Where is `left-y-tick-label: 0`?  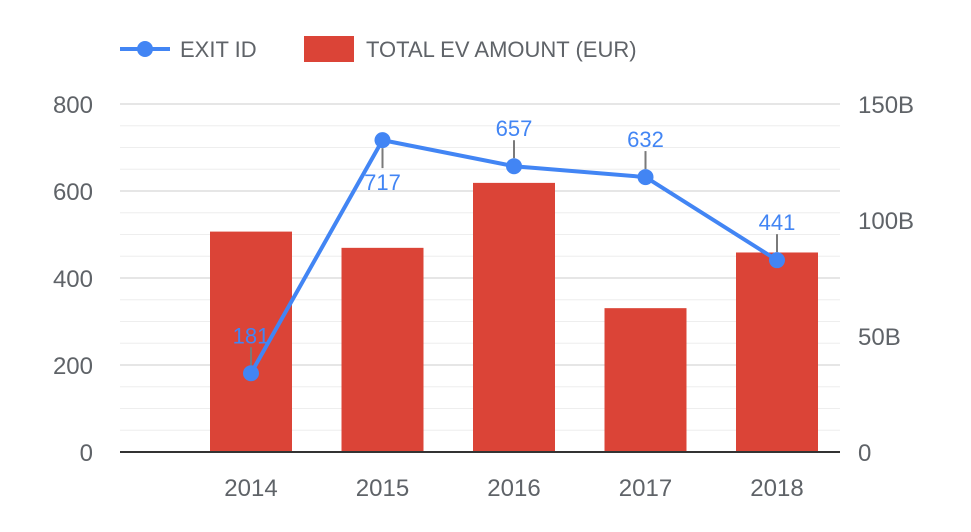 left-y-tick-label: 0 is located at coordinates (86, 453).